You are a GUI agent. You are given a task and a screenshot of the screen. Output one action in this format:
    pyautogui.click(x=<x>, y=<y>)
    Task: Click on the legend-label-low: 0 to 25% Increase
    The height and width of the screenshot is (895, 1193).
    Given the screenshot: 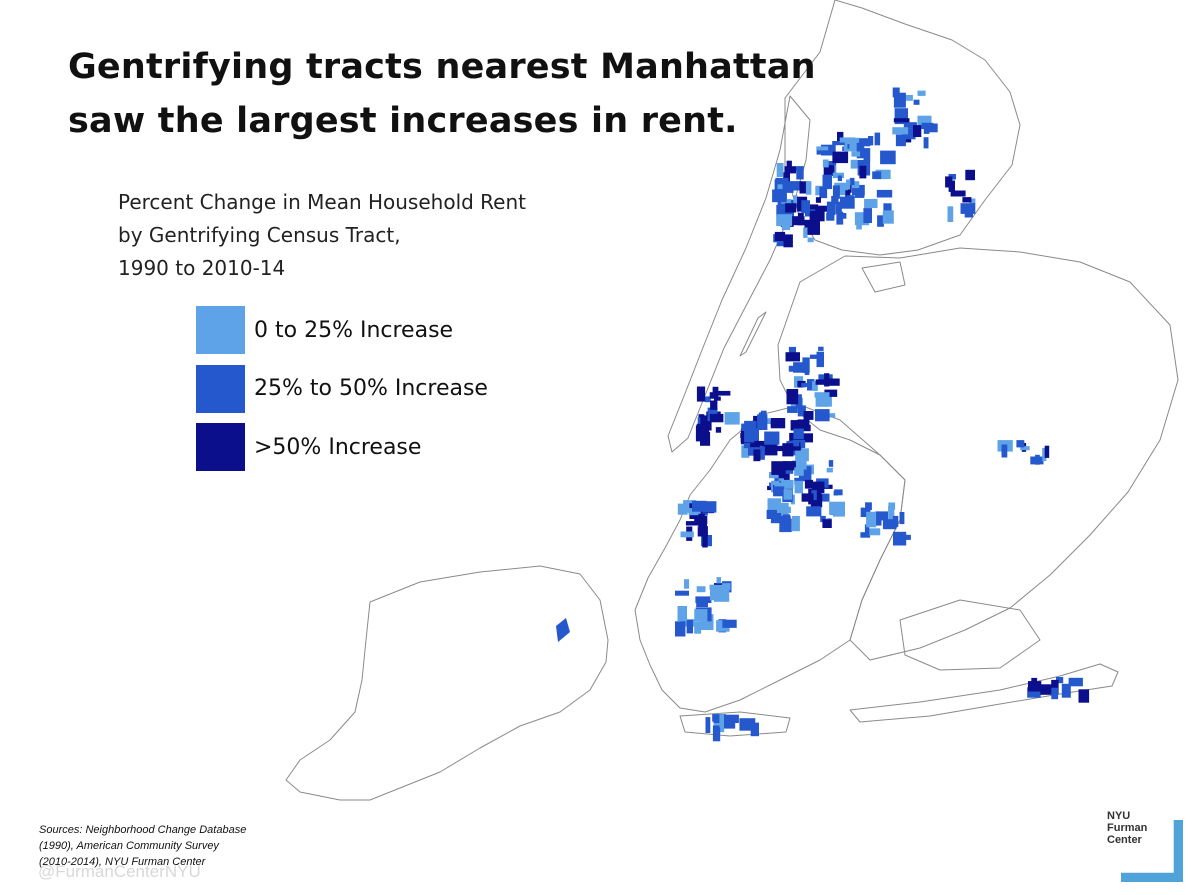 What is the action you would take?
    pyautogui.click(x=354, y=330)
    